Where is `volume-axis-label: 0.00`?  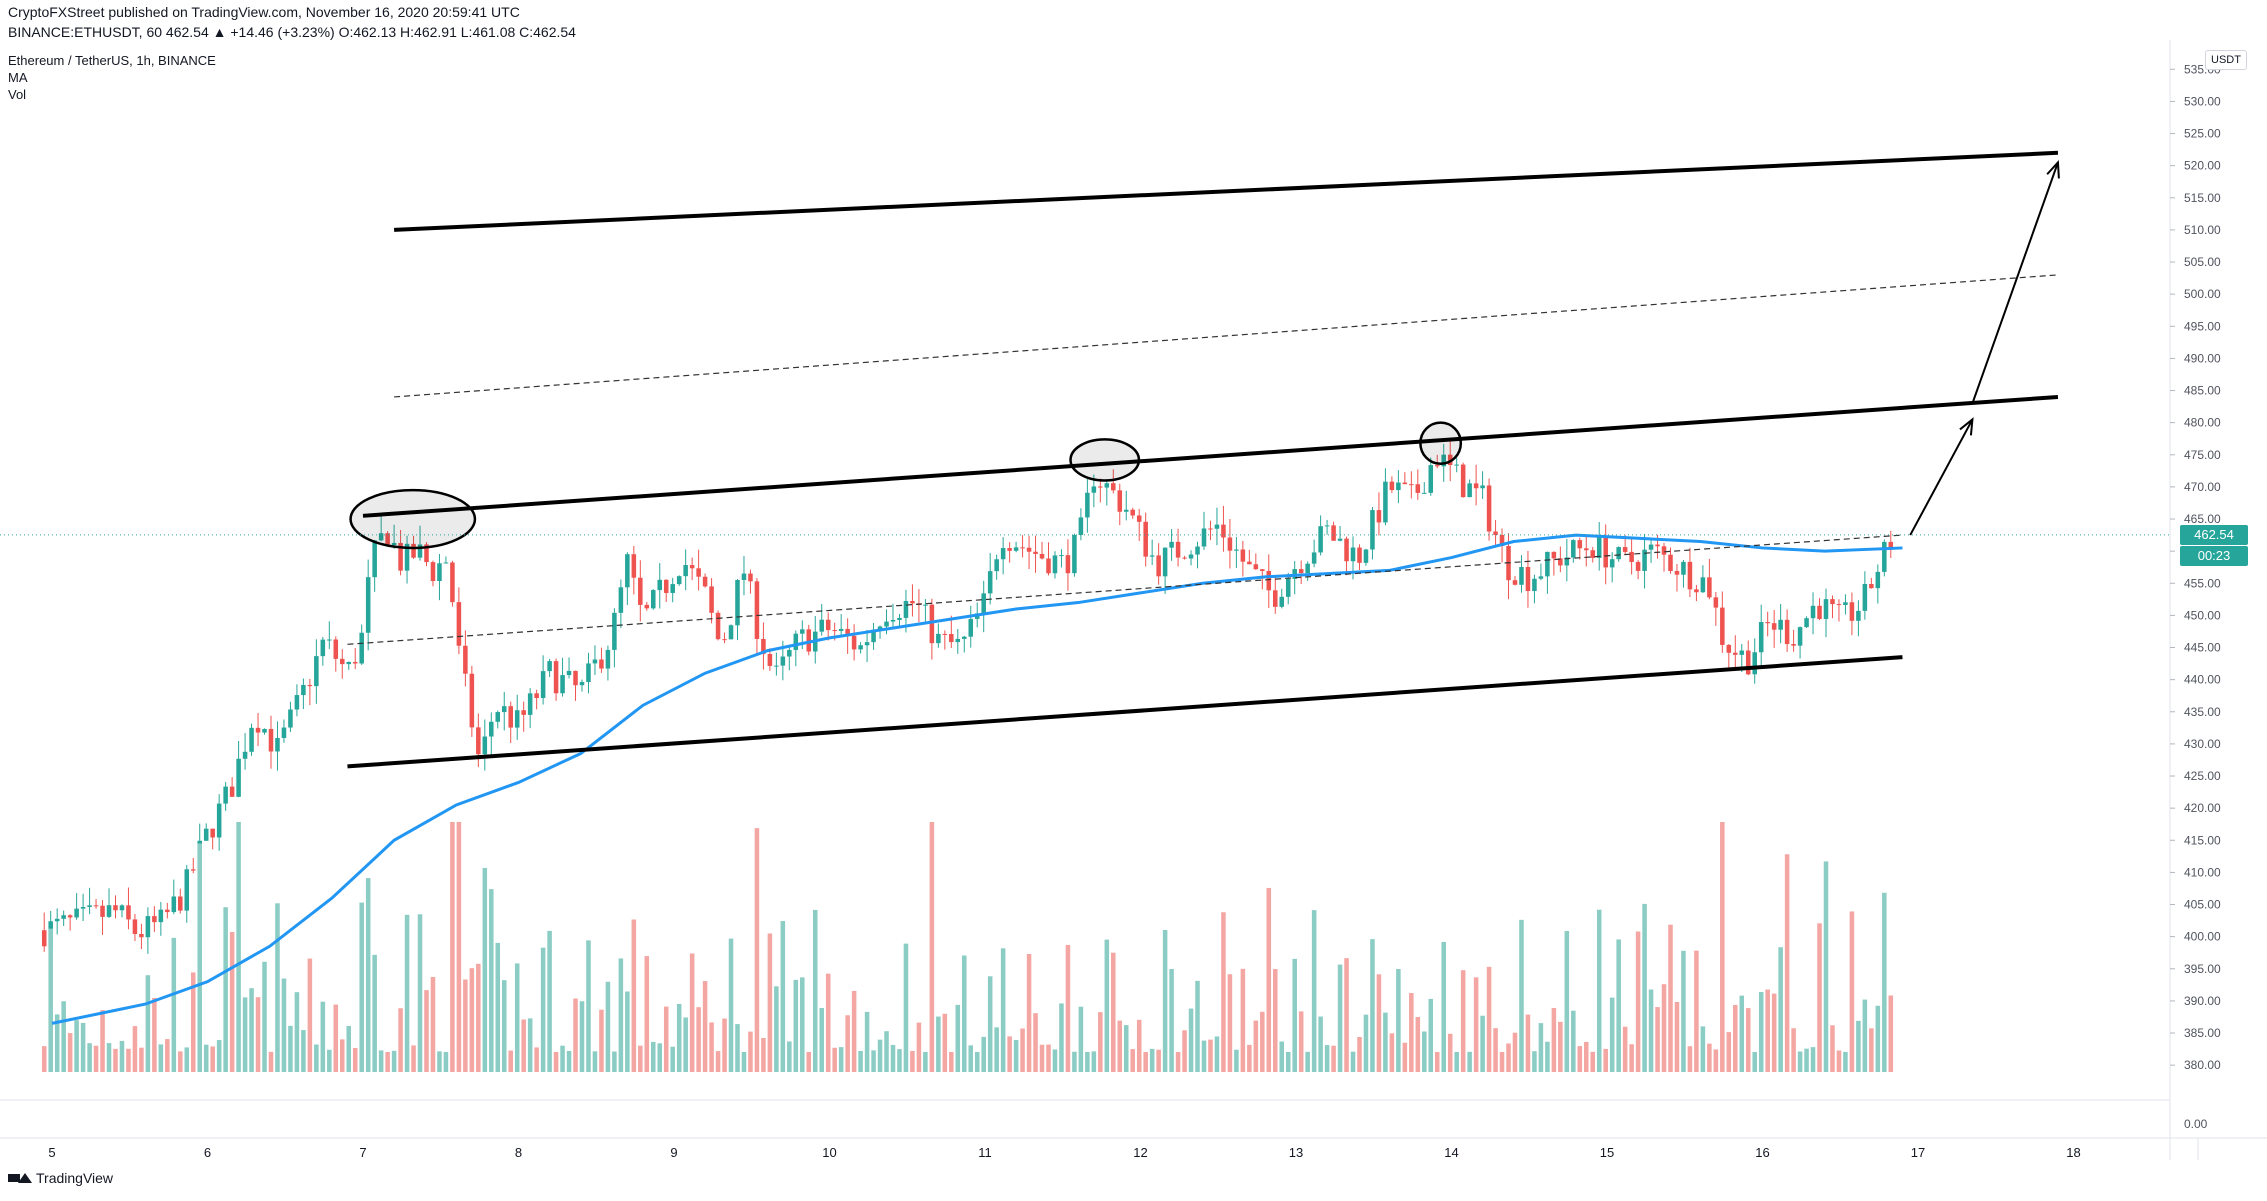
volume-axis-label: 0.00 is located at coordinates (2196, 1124).